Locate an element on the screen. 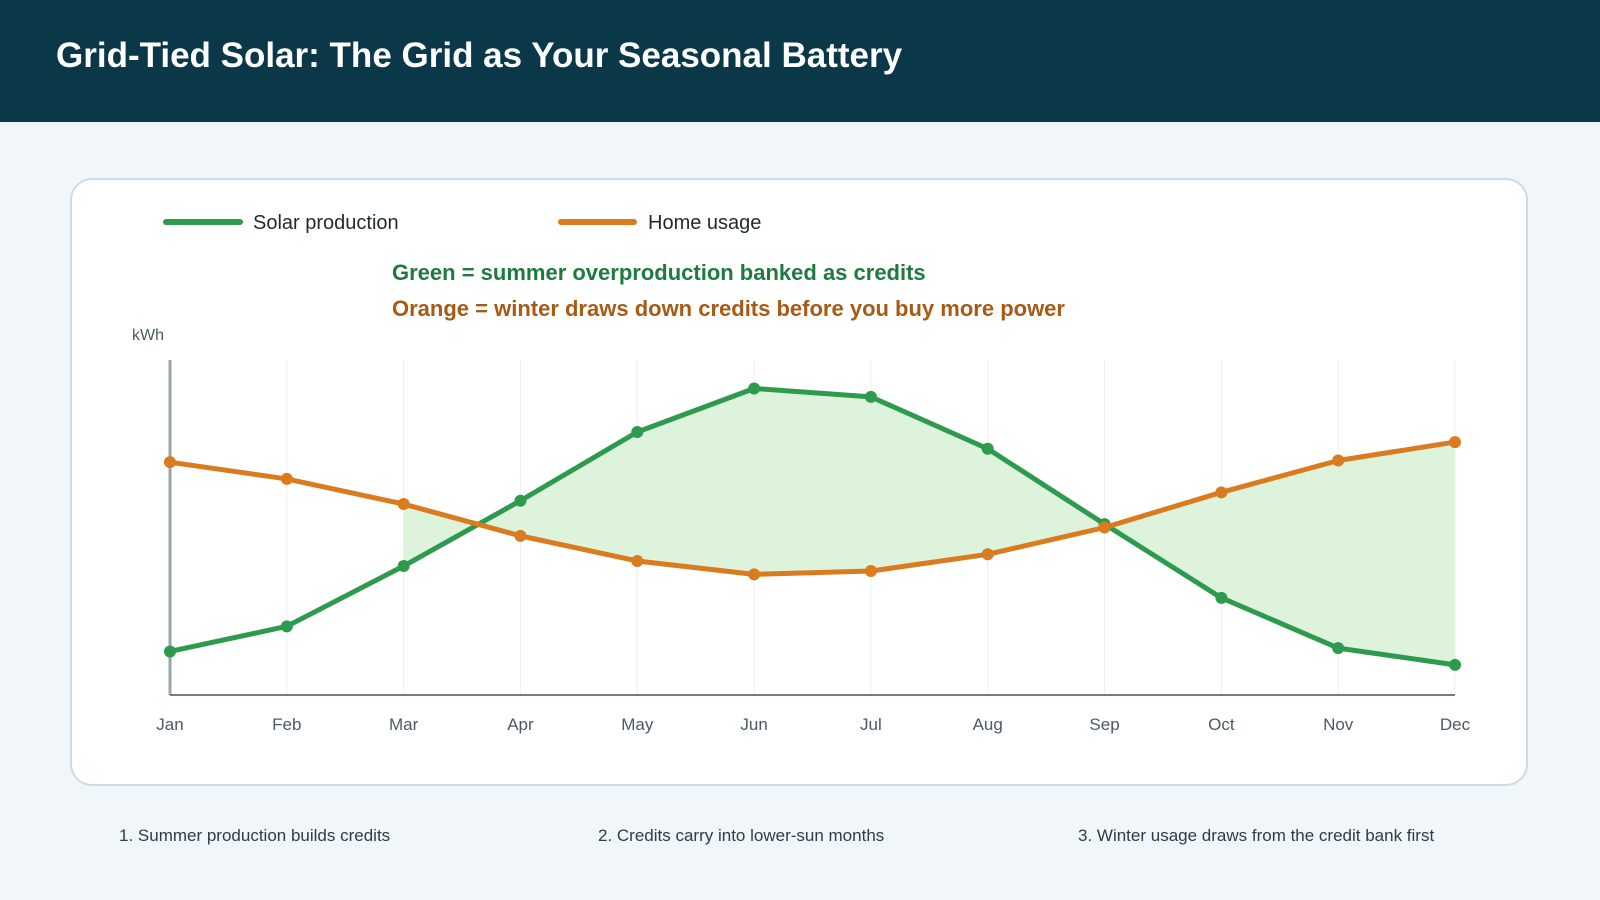 The height and width of the screenshot is (900, 1600). usage-point-jan is located at coordinates (170, 462).